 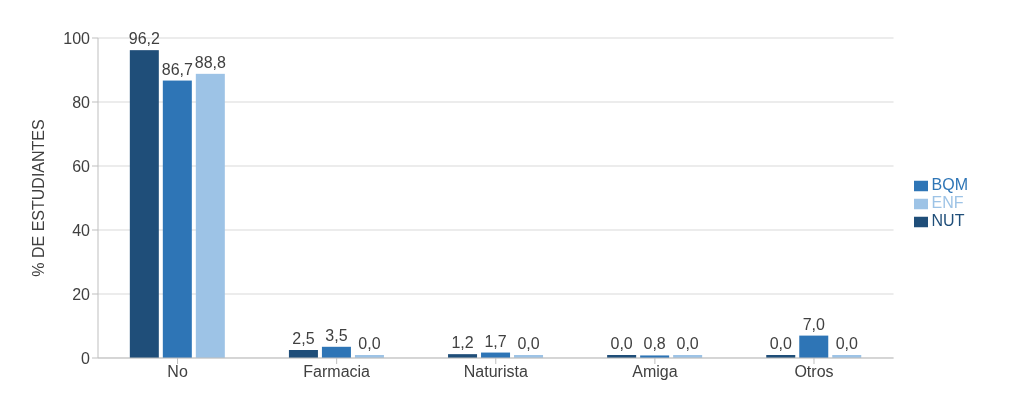 I want to click on y-tick-label: 0, so click(x=86, y=358).